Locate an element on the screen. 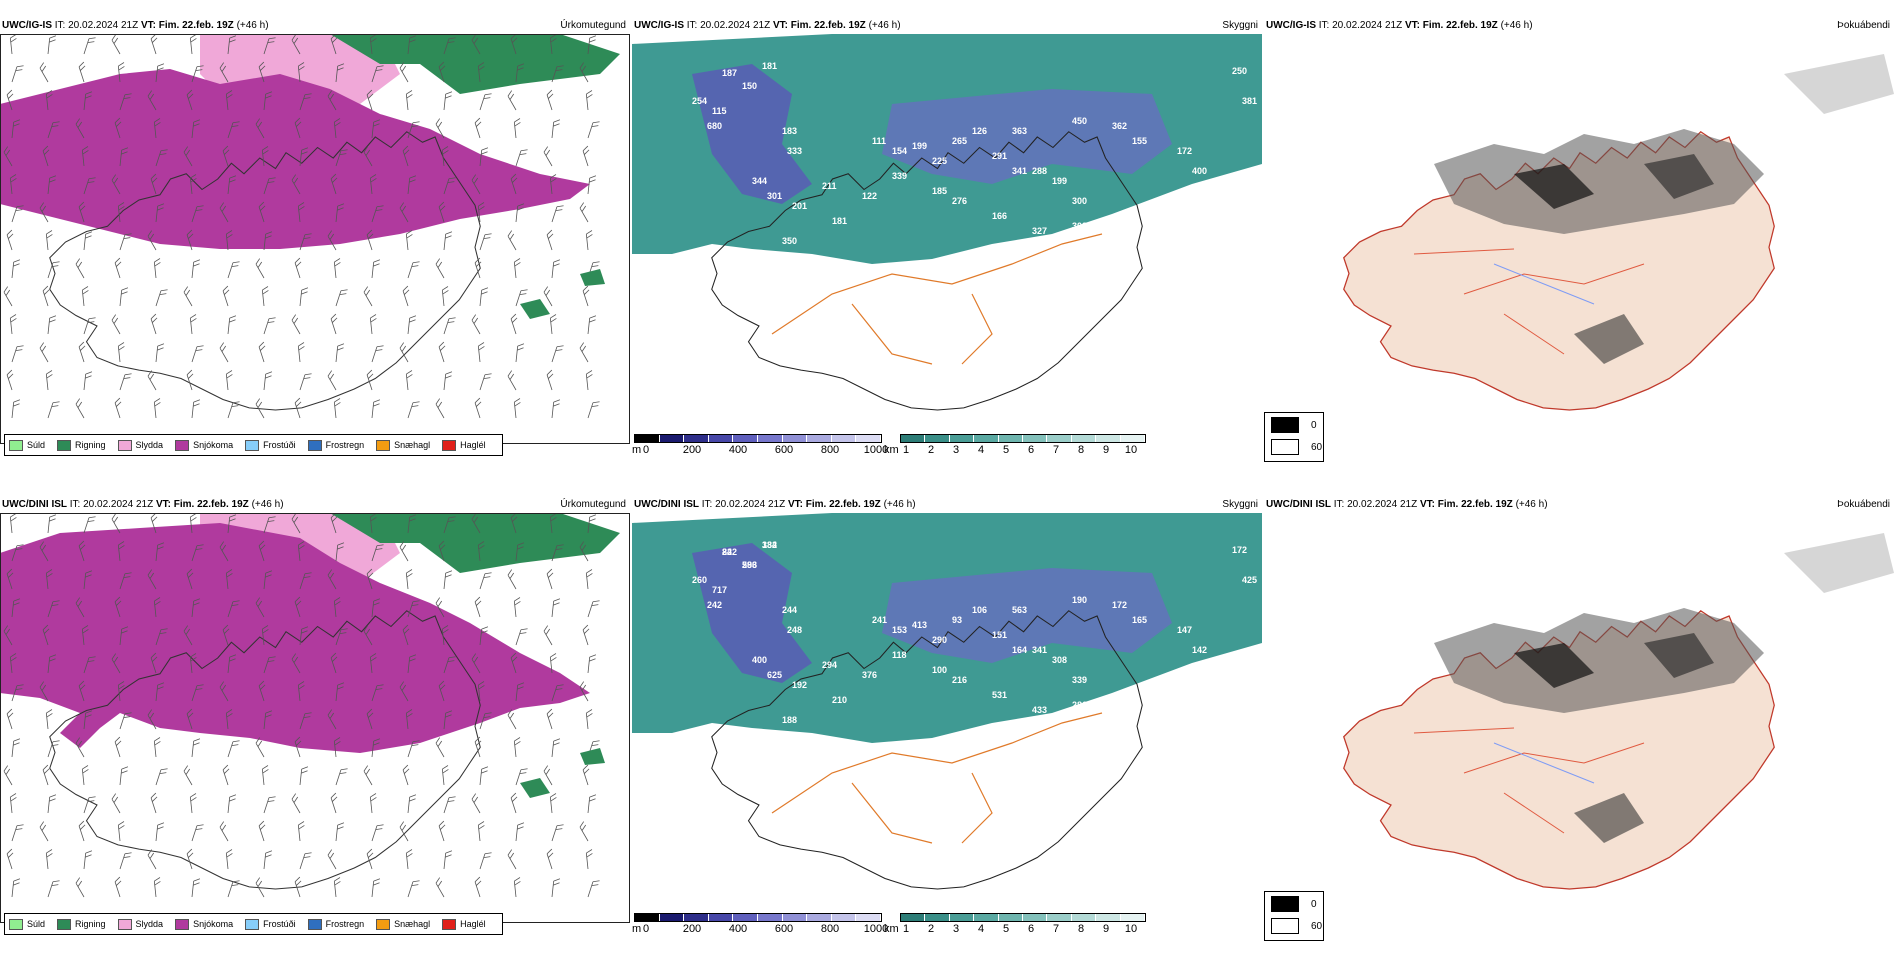 The width and height of the screenshot is (1900, 965). legend-label: Snjókoma is located at coordinates (213, 924).